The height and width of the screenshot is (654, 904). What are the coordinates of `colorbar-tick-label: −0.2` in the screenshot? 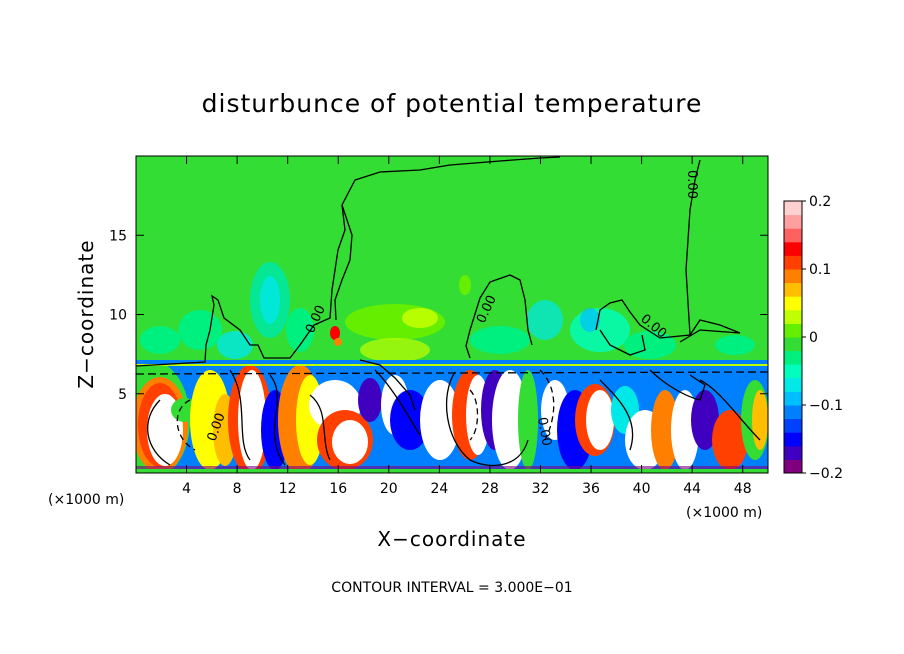 It's located at (826, 474).